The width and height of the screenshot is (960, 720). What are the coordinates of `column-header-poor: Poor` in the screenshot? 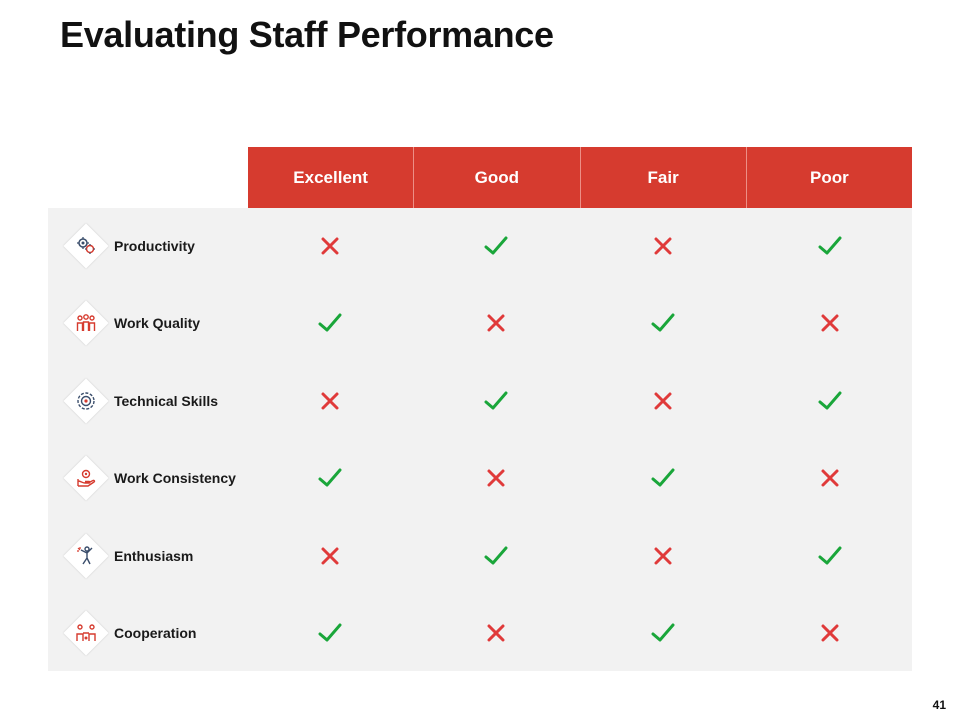 It's located at (828, 177).